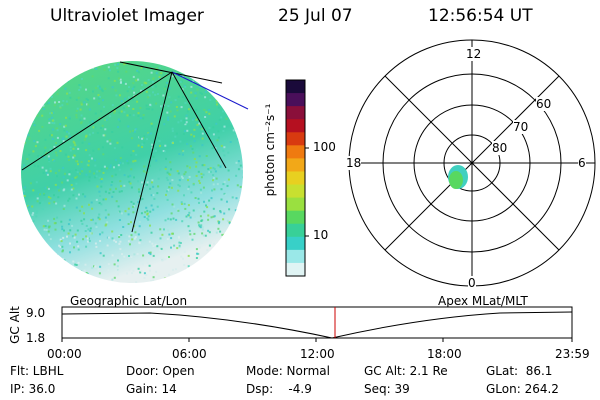 Image resolution: width=600 pixels, height=400 pixels. Describe the element at coordinates (572, 354) in the screenshot. I see `time-tick-2359: 23:59` at that location.